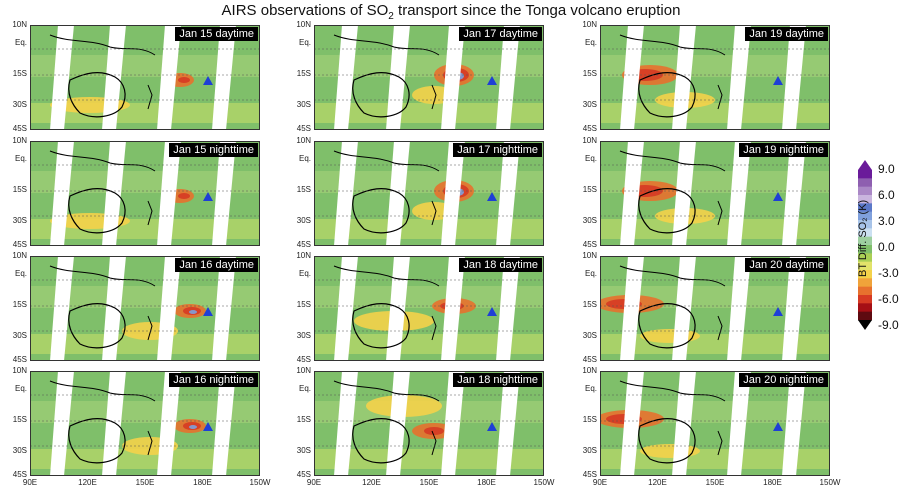  What do you see at coordinates (497, 380) in the screenshot?
I see `panel-label: Jan 18 nighttime` at bounding box center [497, 380].